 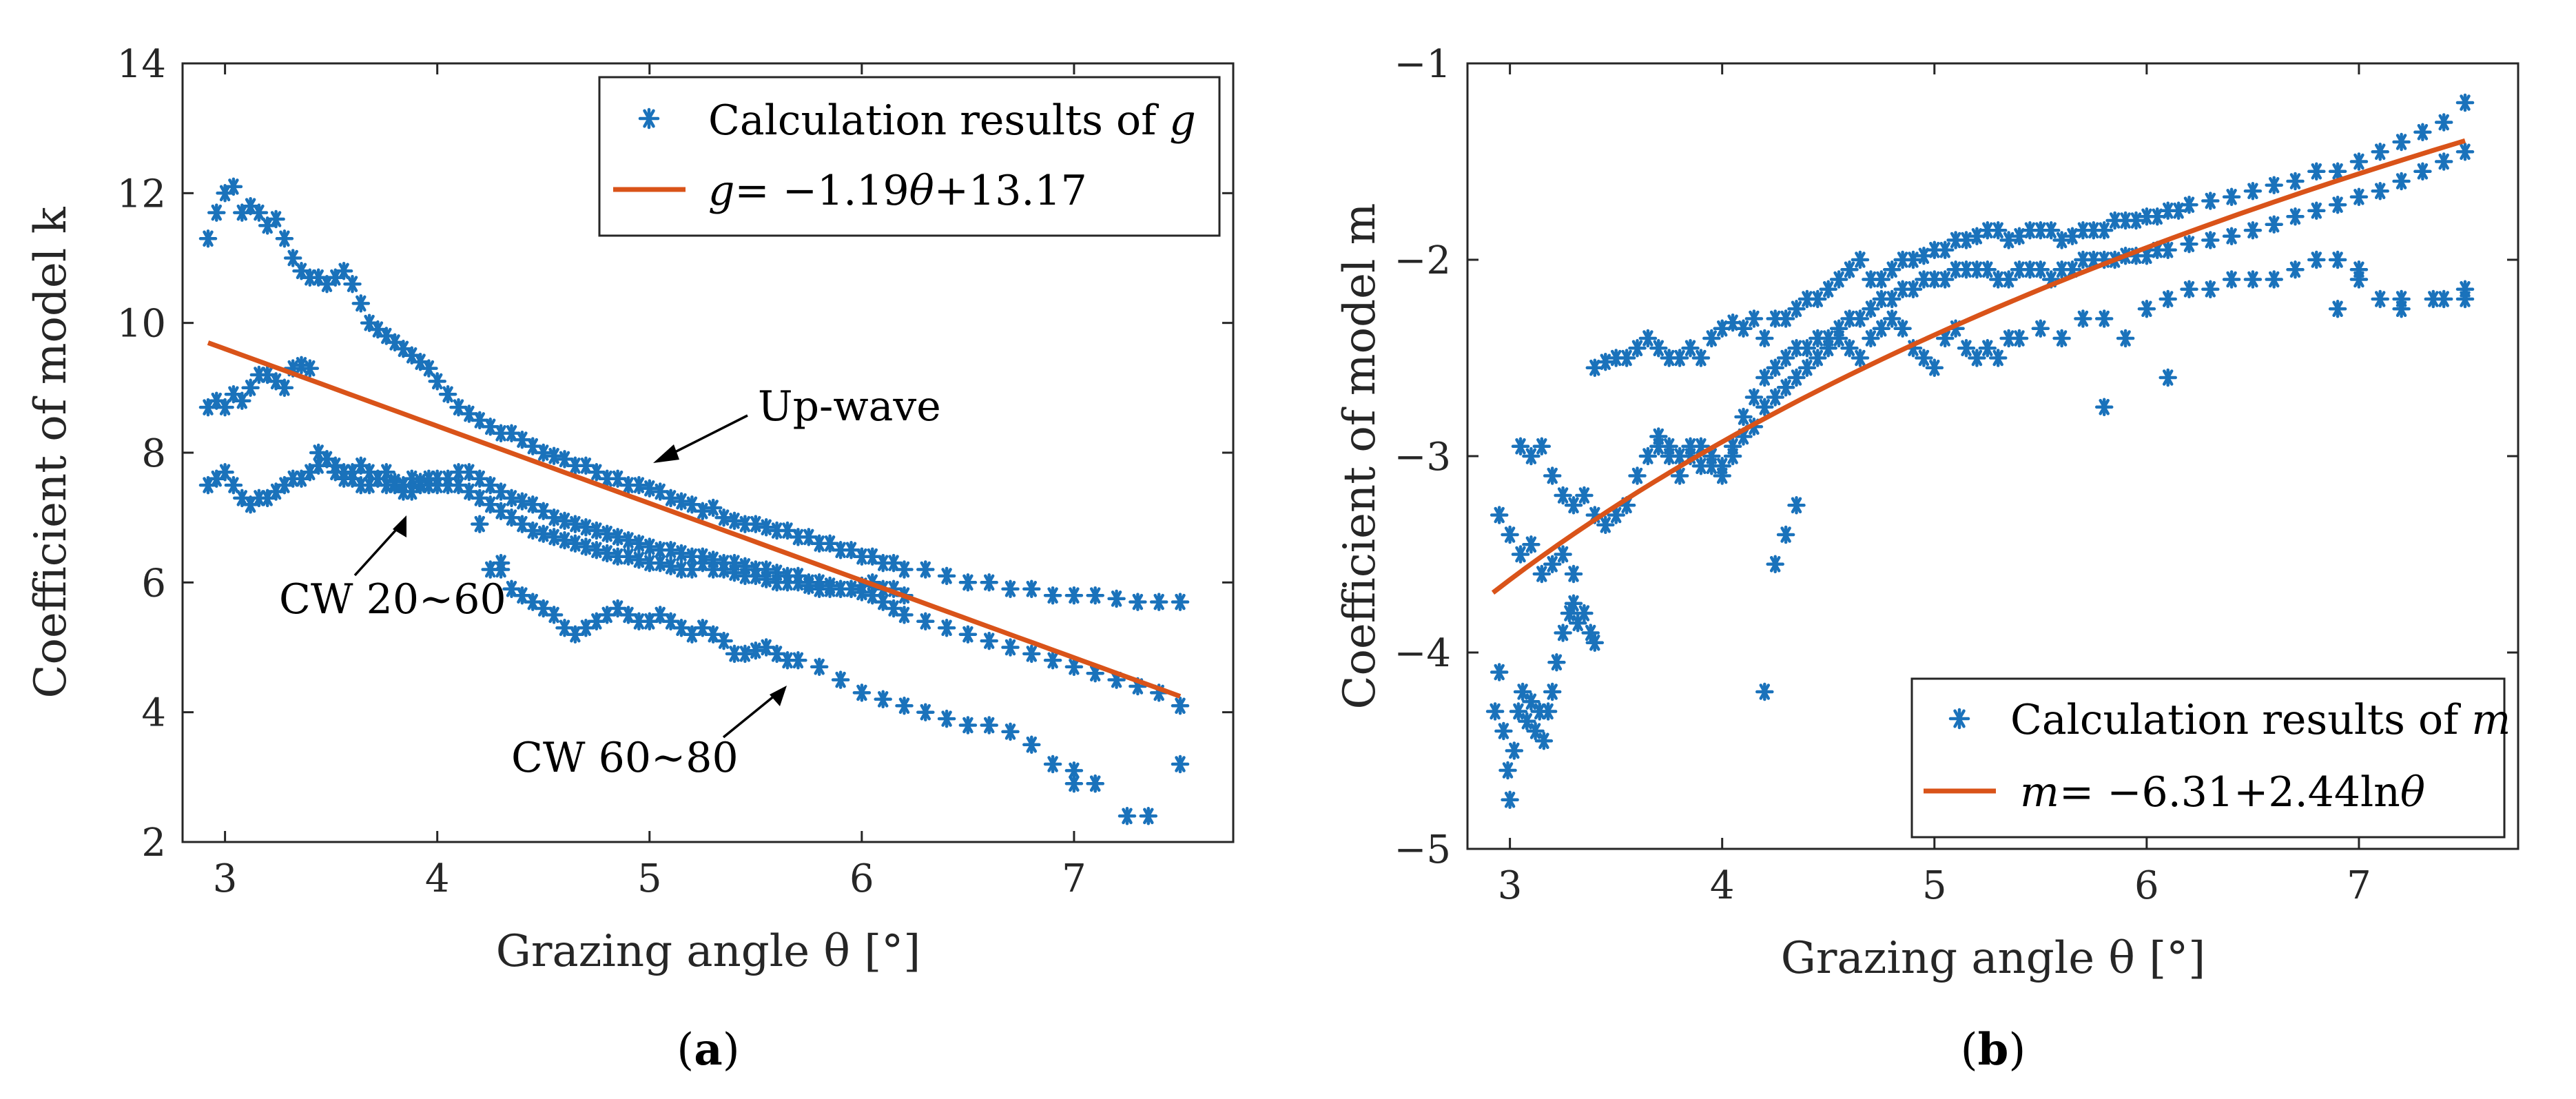 What do you see at coordinates (1934, 885) in the screenshot?
I see `xtick-label-b-2: 5` at bounding box center [1934, 885].